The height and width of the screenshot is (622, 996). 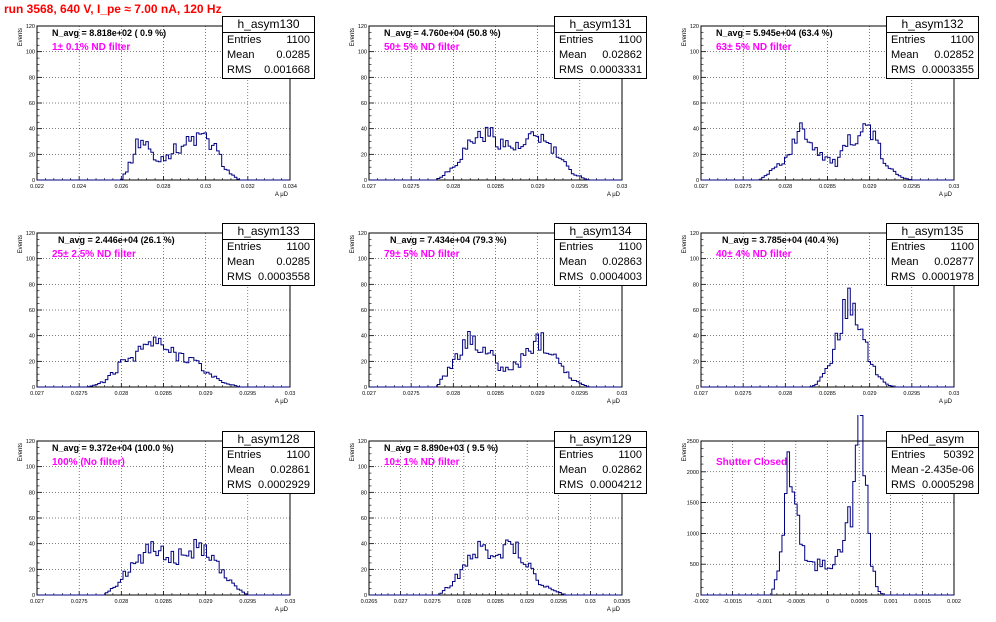 What do you see at coordinates (827, 602) in the screenshot?
I see `x-tick-label: 0` at bounding box center [827, 602].